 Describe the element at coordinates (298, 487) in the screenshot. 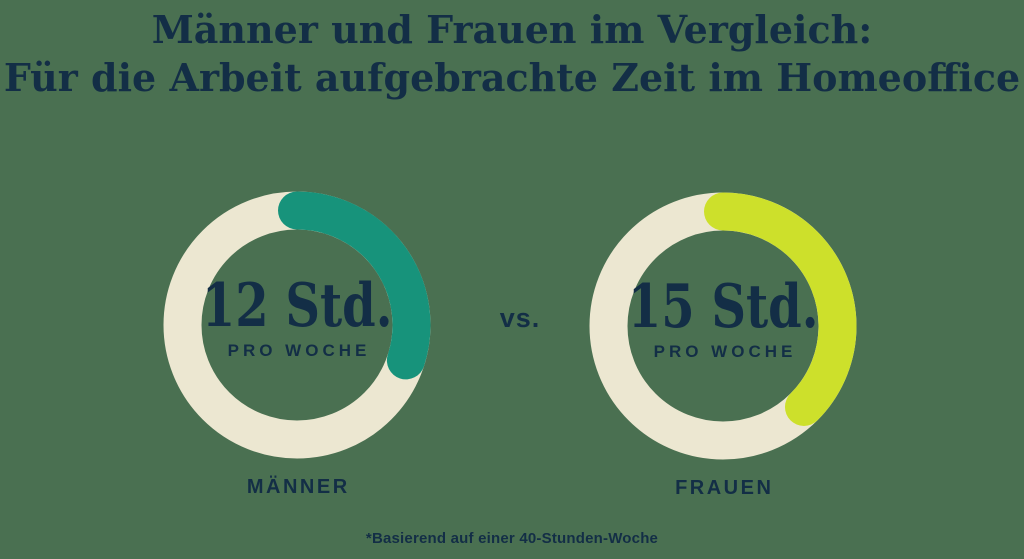

I see `men-label: MÄNNER` at that location.